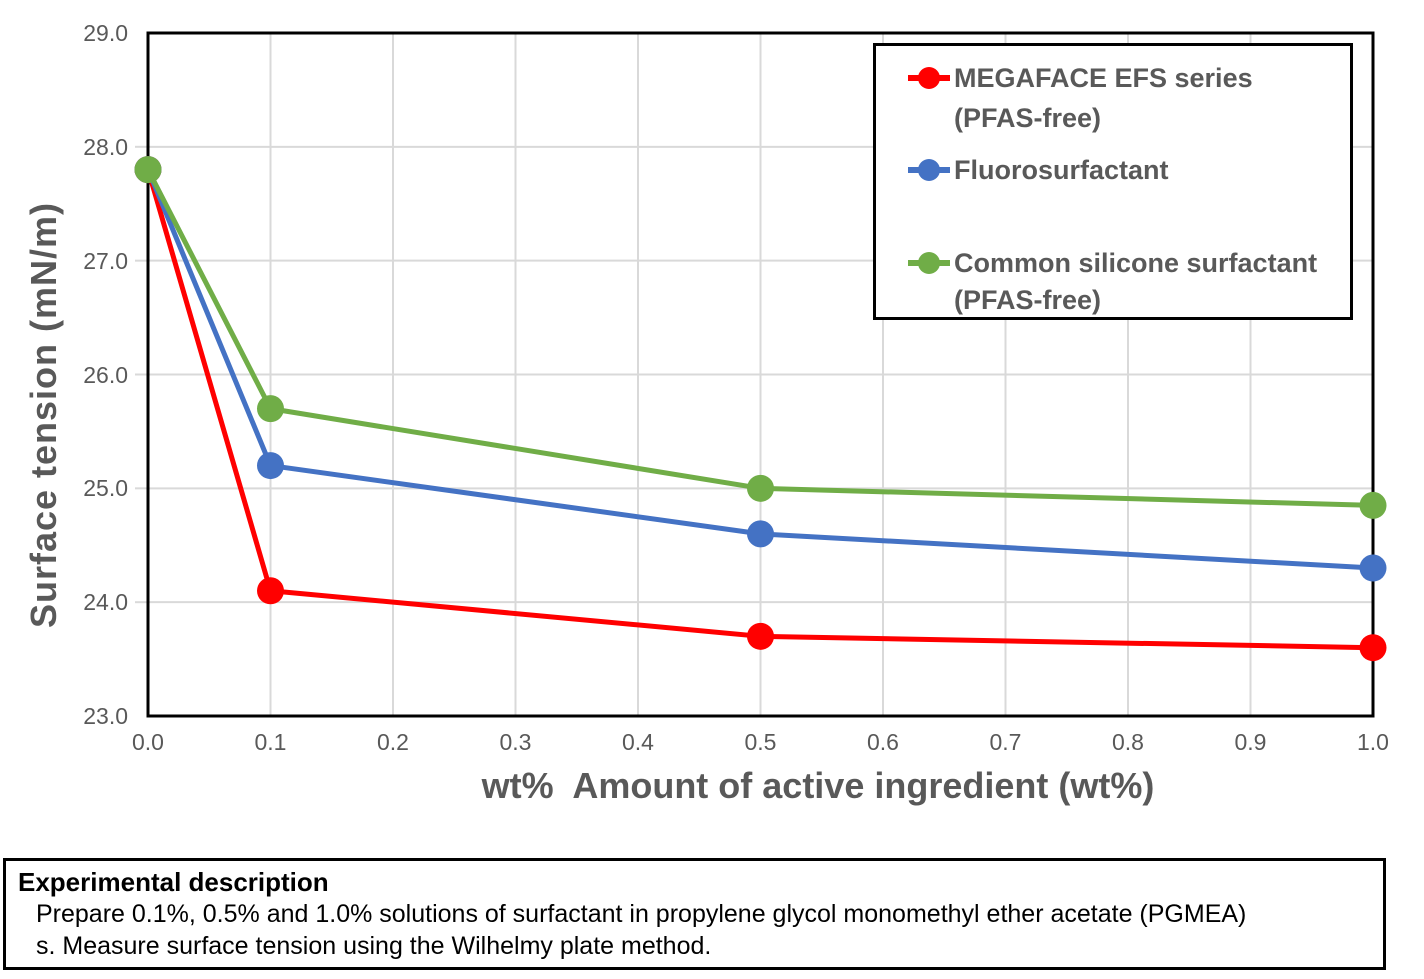 The width and height of the screenshot is (1424, 979). I want to click on legend-item-label: Fluorosurfactant, so click(1061, 169).